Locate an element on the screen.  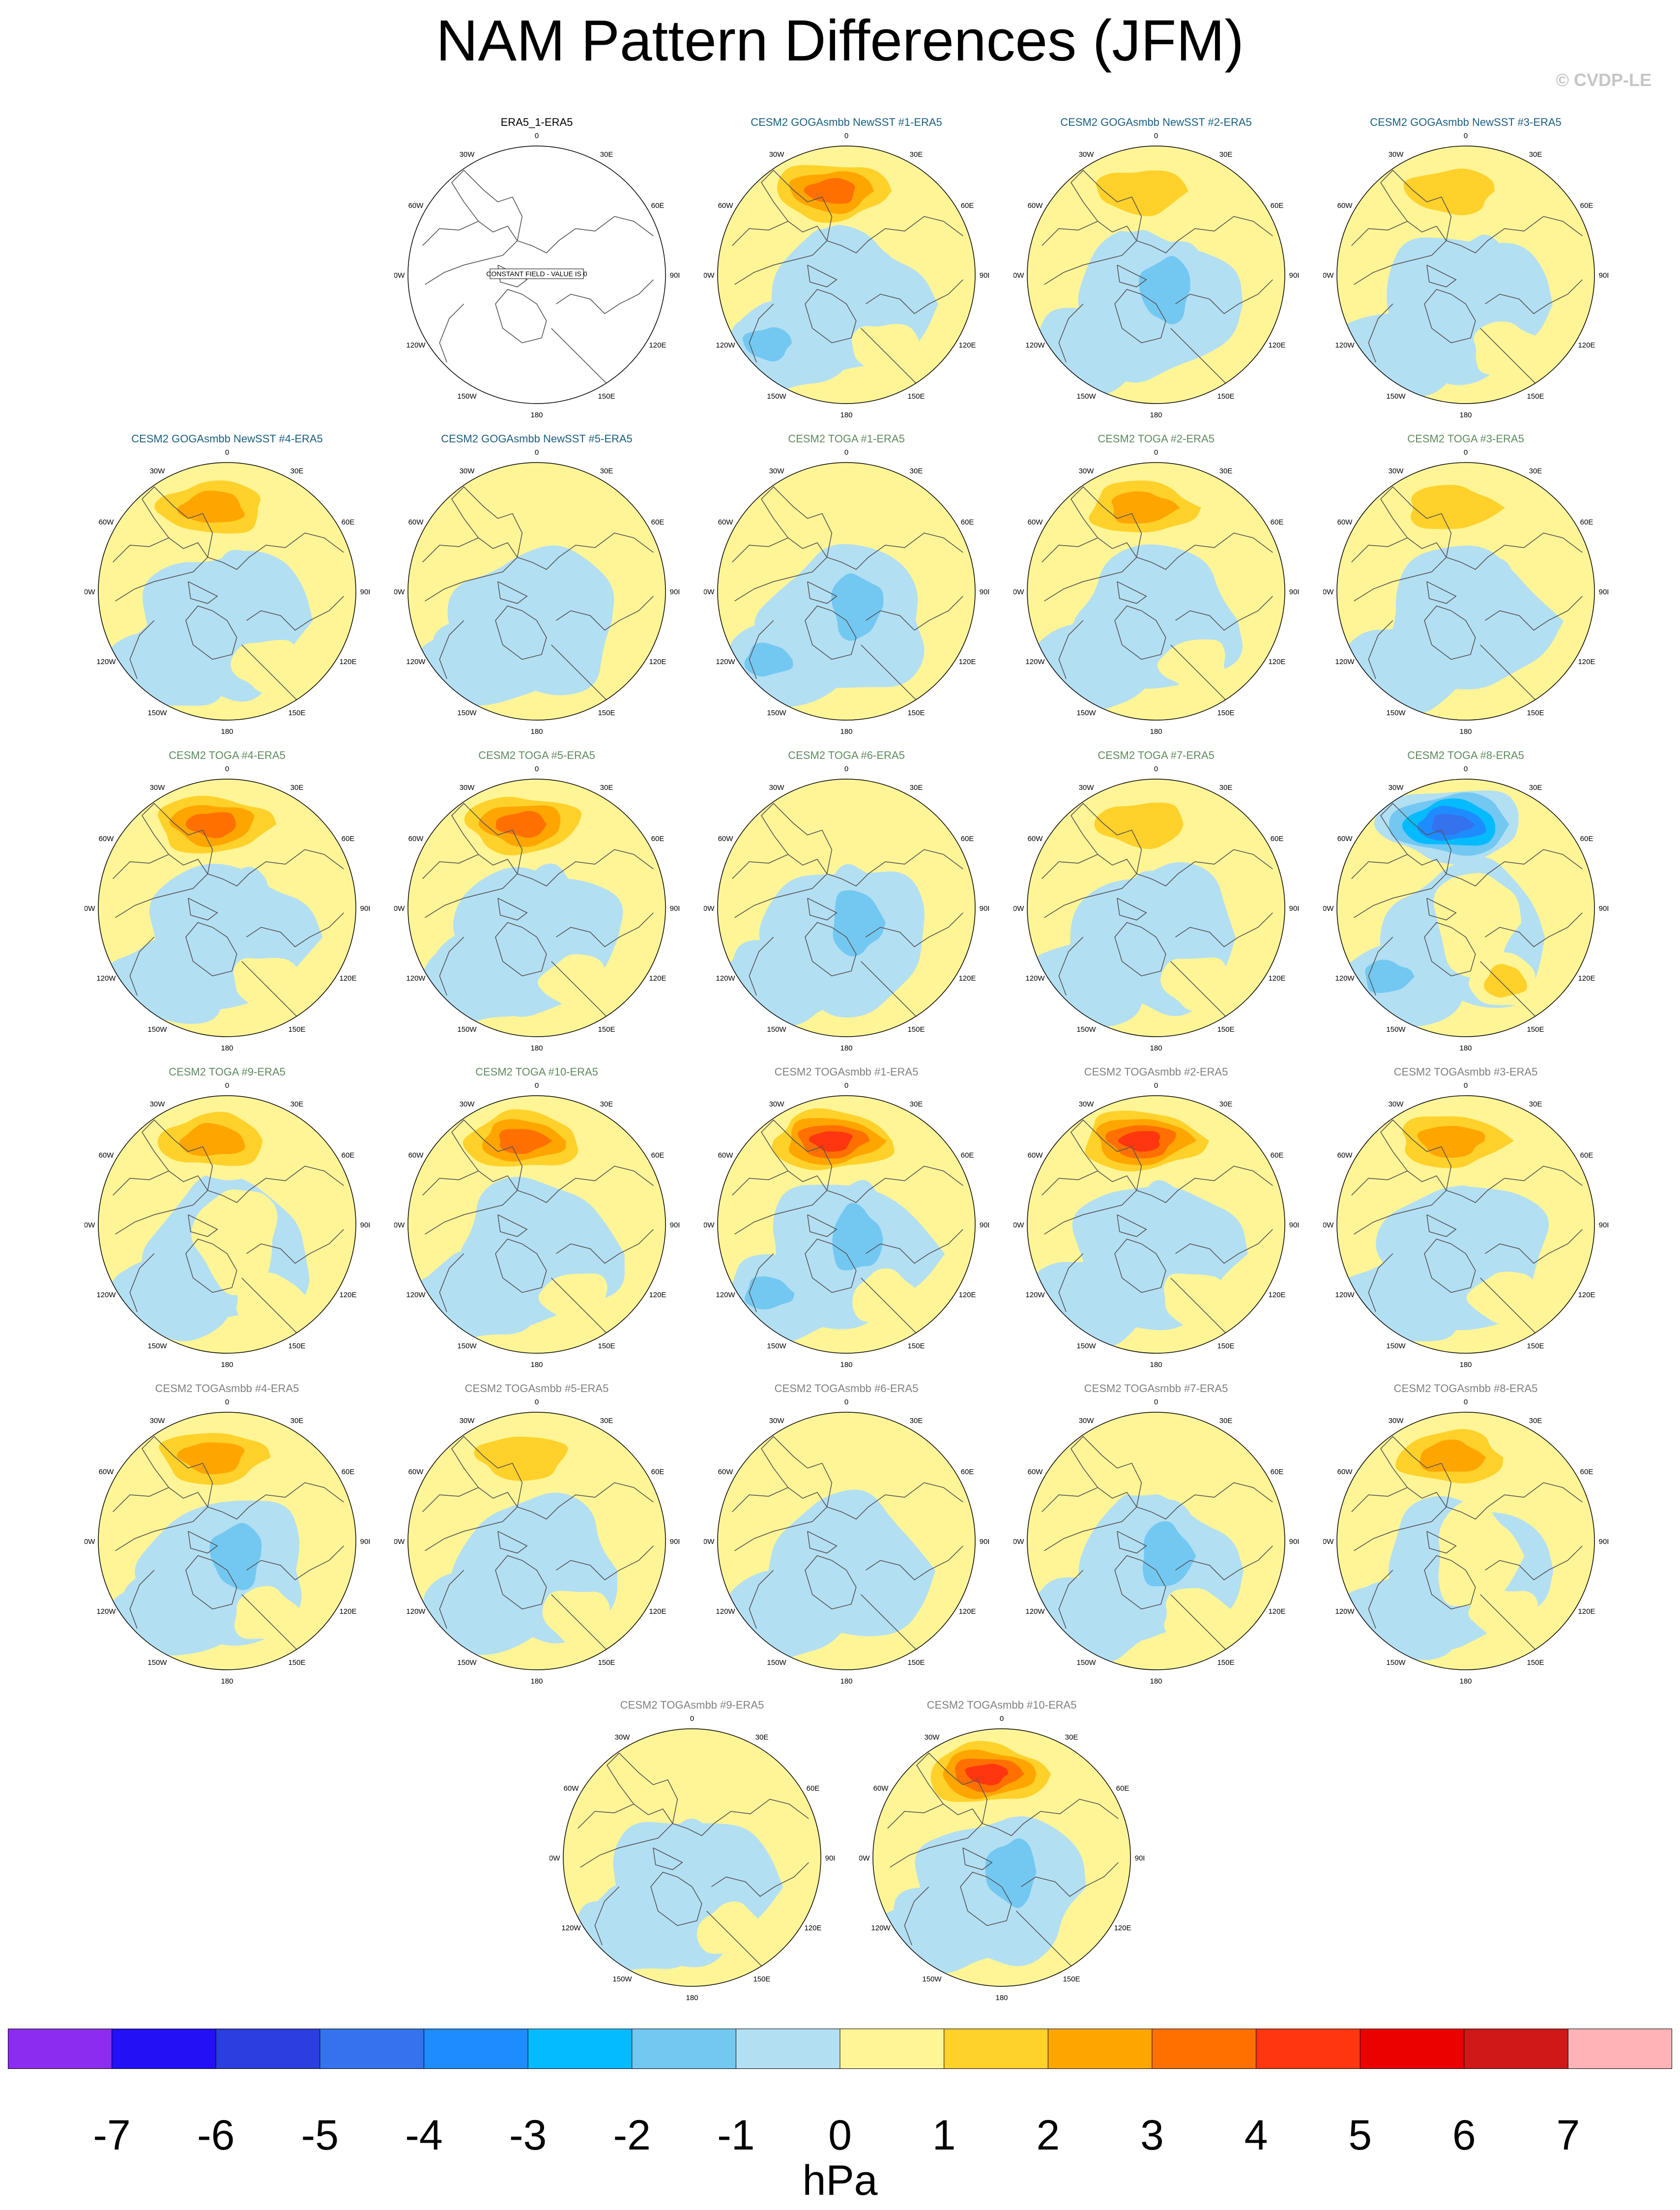
colorbar-swatch is located at coordinates (1620, 2048).